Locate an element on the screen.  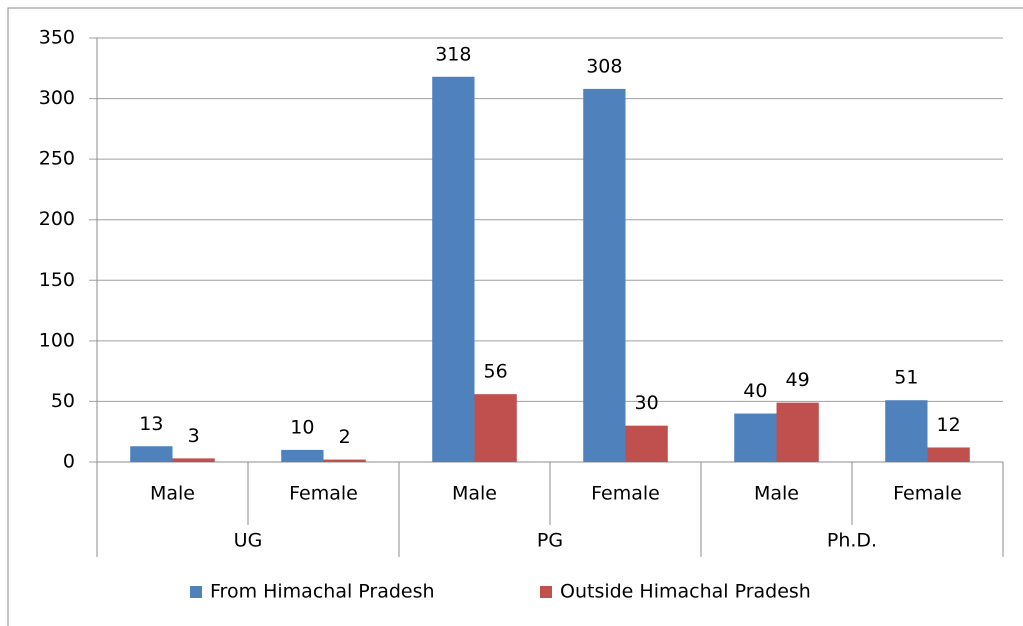
group-label: Ph.D. is located at coordinates (852, 541).